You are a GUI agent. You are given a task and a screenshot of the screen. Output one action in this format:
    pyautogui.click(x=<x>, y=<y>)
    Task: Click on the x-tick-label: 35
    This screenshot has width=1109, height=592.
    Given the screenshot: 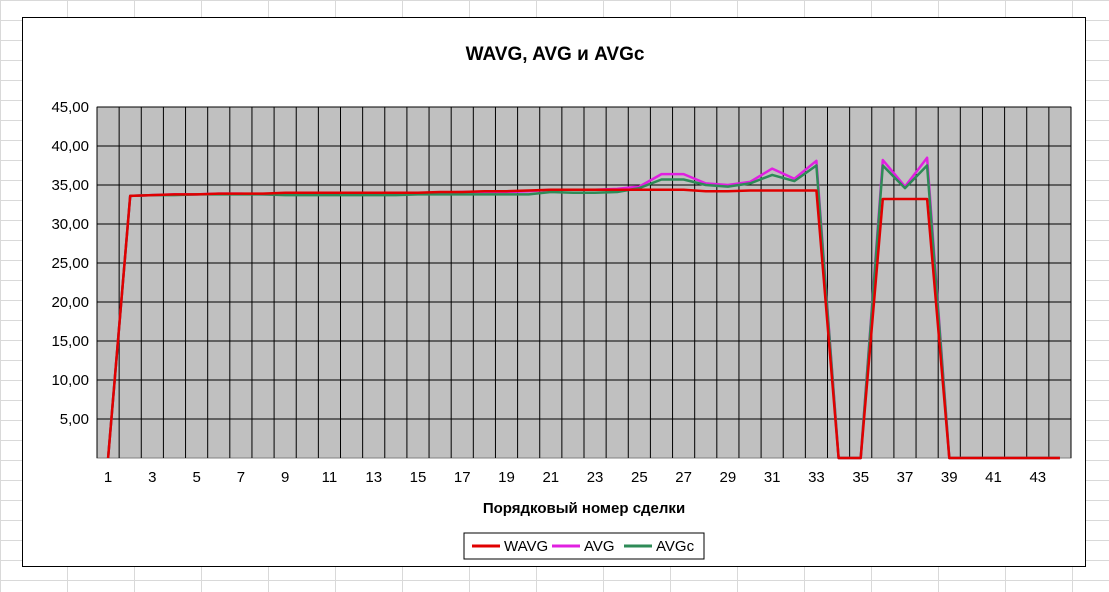 What is the action you would take?
    pyautogui.click(x=860, y=477)
    